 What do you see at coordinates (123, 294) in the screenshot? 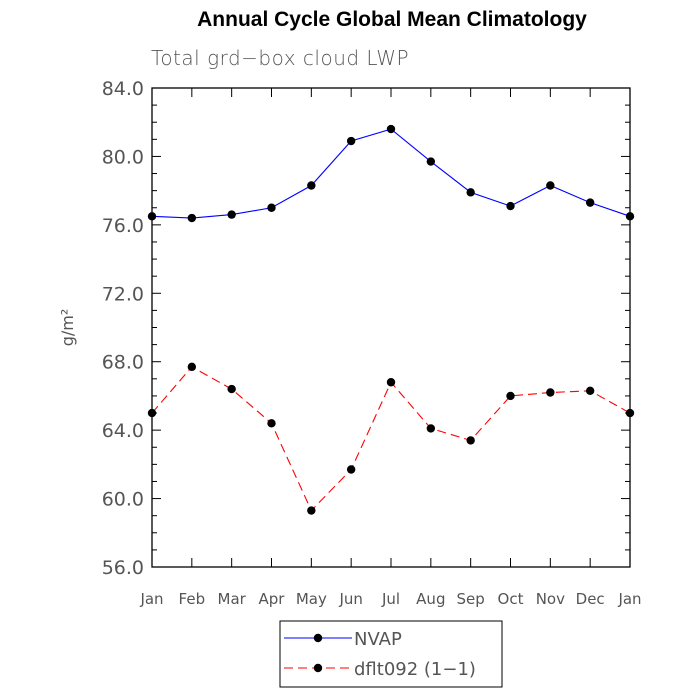
I see `y-tick-label: 72.0` at bounding box center [123, 294].